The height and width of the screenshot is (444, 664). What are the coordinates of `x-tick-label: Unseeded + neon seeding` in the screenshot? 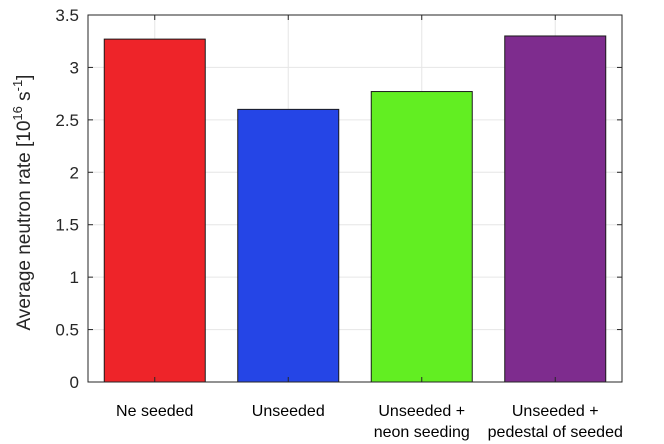 It's located at (422, 422).